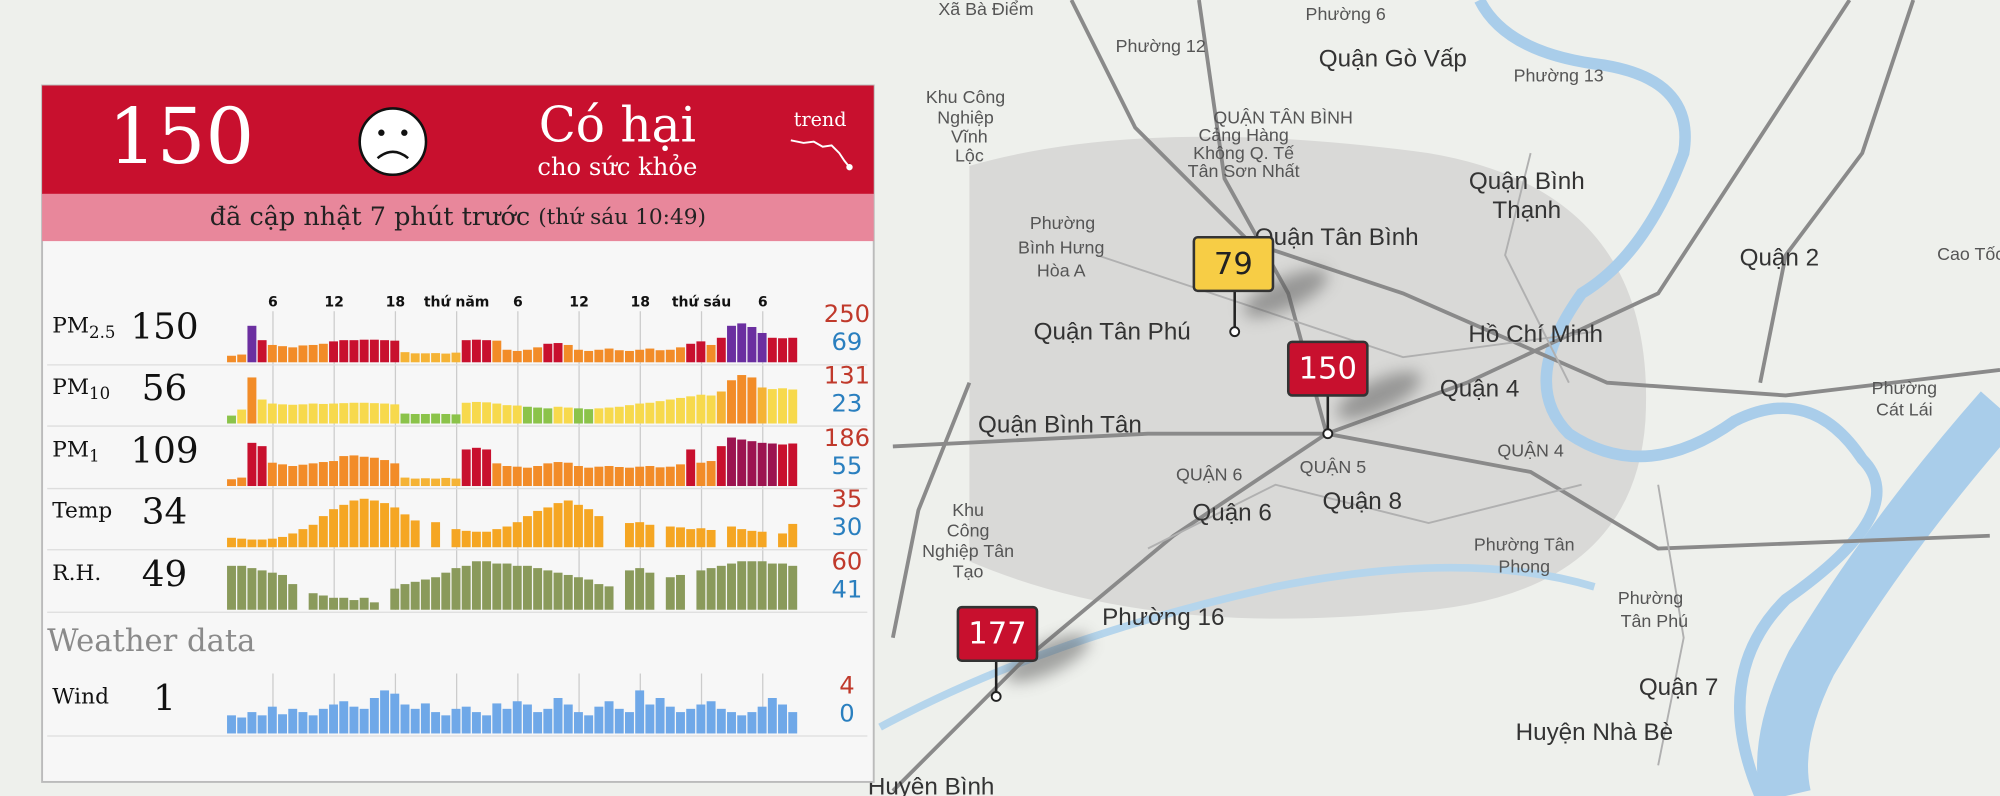 The width and height of the screenshot is (2000, 796). What do you see at coordinates (1263, 287) in the screenshot?
I see `station-marker: 79` at bounding box center [1263, 287].